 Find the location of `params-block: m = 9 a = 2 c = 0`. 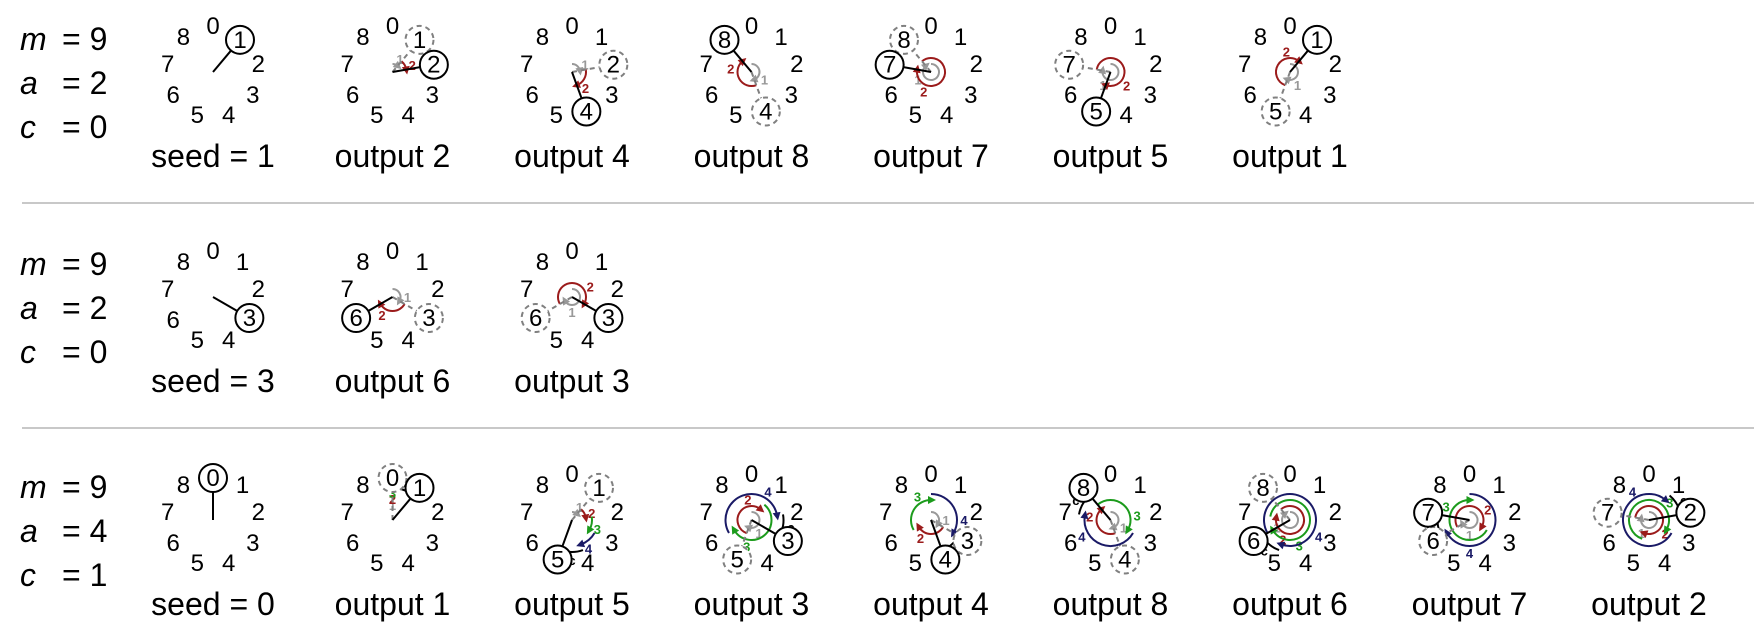

params-block: m = 9 a = 2 c = 0 is located at coordinates (63, 83).